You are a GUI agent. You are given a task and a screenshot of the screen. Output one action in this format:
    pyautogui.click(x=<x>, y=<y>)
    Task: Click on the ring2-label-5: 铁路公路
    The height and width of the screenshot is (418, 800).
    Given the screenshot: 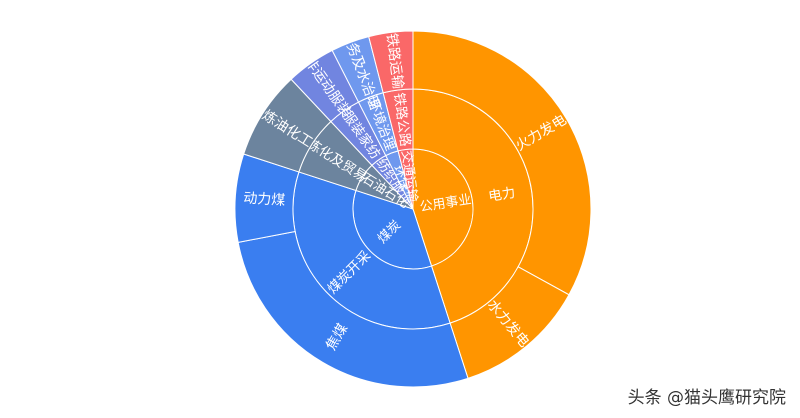 What is the action you would take?
    pyautogui.click(x=401, y=120)
    